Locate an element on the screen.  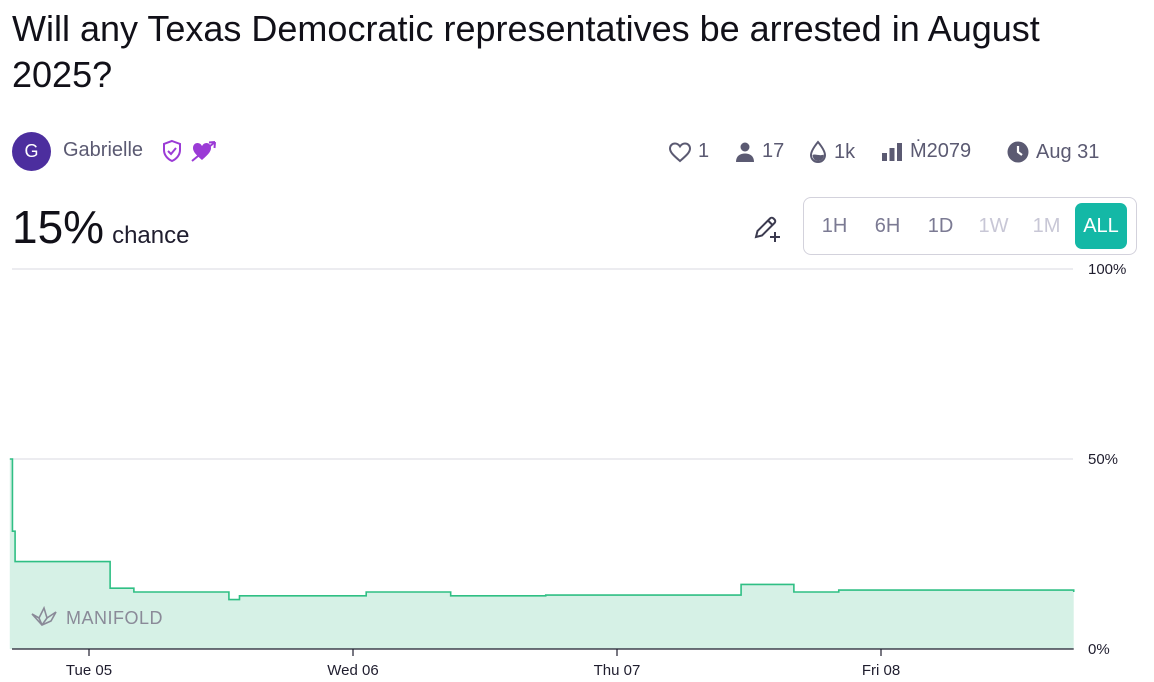
bar-chart-icon is located at coordinates (892, 151).